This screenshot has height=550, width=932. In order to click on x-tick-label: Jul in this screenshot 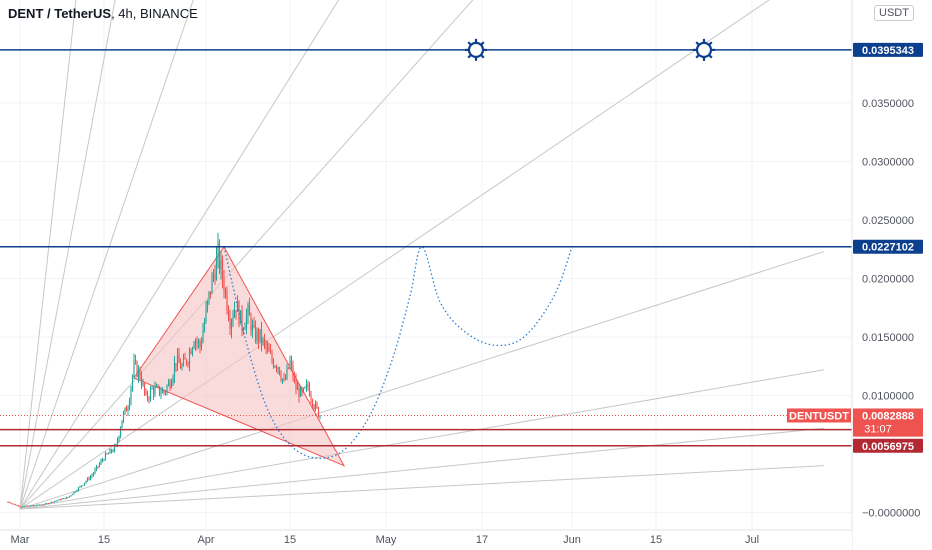, I will do `click(752, 540)`.